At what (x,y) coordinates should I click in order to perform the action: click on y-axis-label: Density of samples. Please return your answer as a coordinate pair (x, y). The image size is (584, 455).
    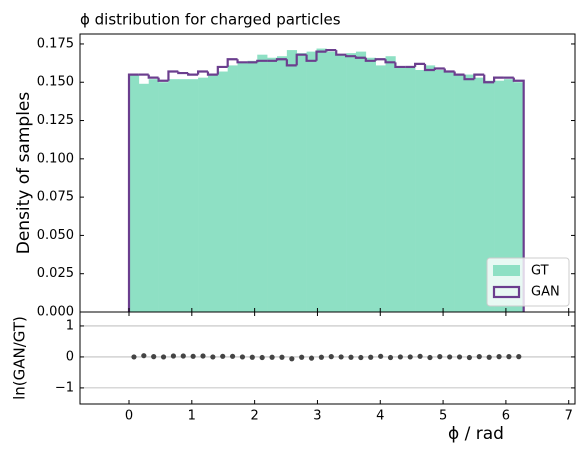
    Looking at the image, I should click on (24, 173).